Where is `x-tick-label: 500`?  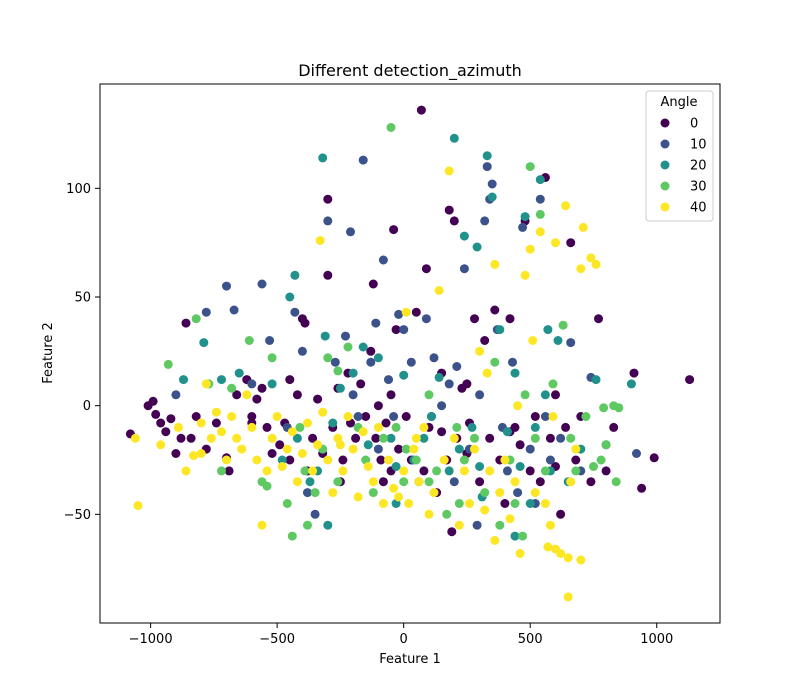 x-tick-label: 500 is located at coordinates (530, 639).